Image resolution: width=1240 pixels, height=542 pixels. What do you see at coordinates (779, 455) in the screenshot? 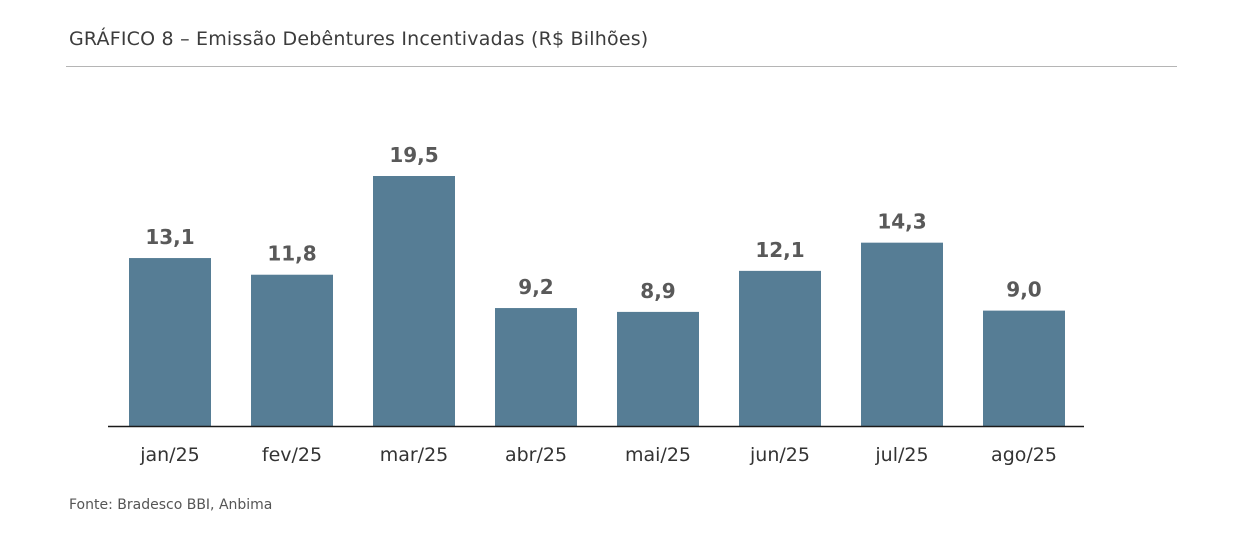
I see `x-tick-label-jun-25: jun/25` at bounding box center [779, 455].